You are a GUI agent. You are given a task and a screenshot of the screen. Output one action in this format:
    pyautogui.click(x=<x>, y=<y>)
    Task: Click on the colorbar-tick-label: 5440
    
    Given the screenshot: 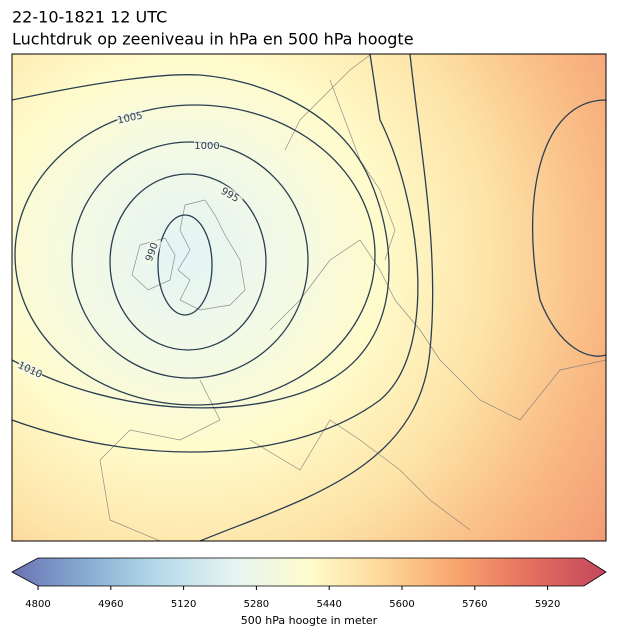 What is the action you would take?
    pyautogui.click(x=328, y=604)
    